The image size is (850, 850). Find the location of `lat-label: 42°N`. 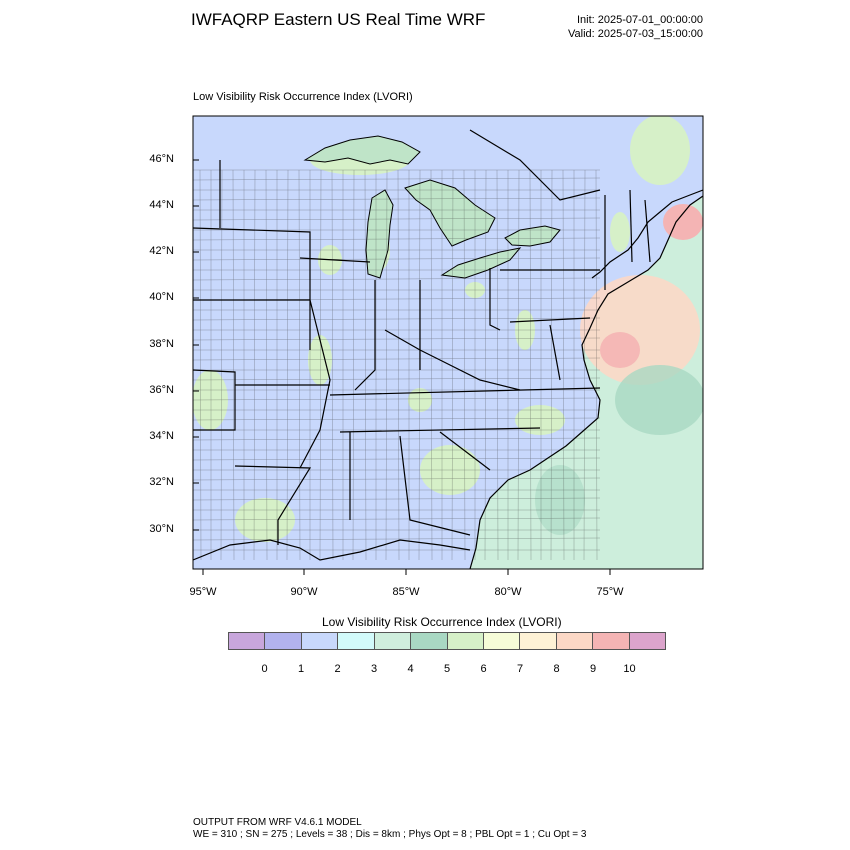

lat-label: 42°N is located at coordinates (161, 251).